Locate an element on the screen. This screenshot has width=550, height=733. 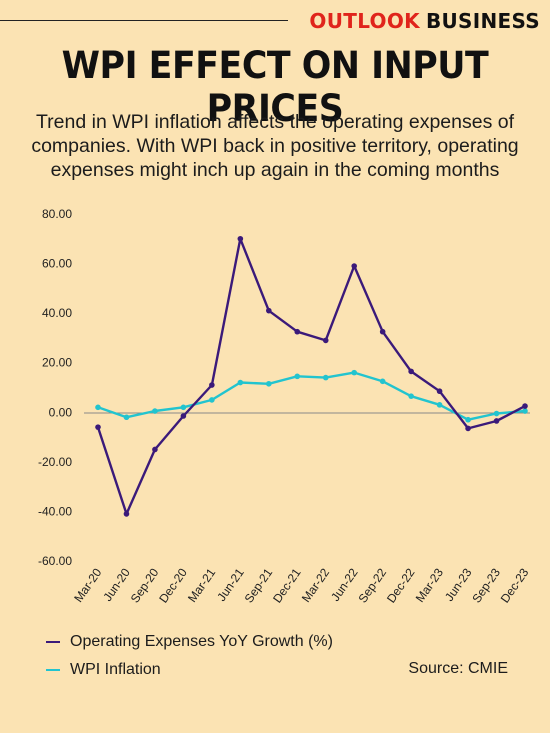
x-tick-label: Sep-23 is located at coordinates (486, 585).